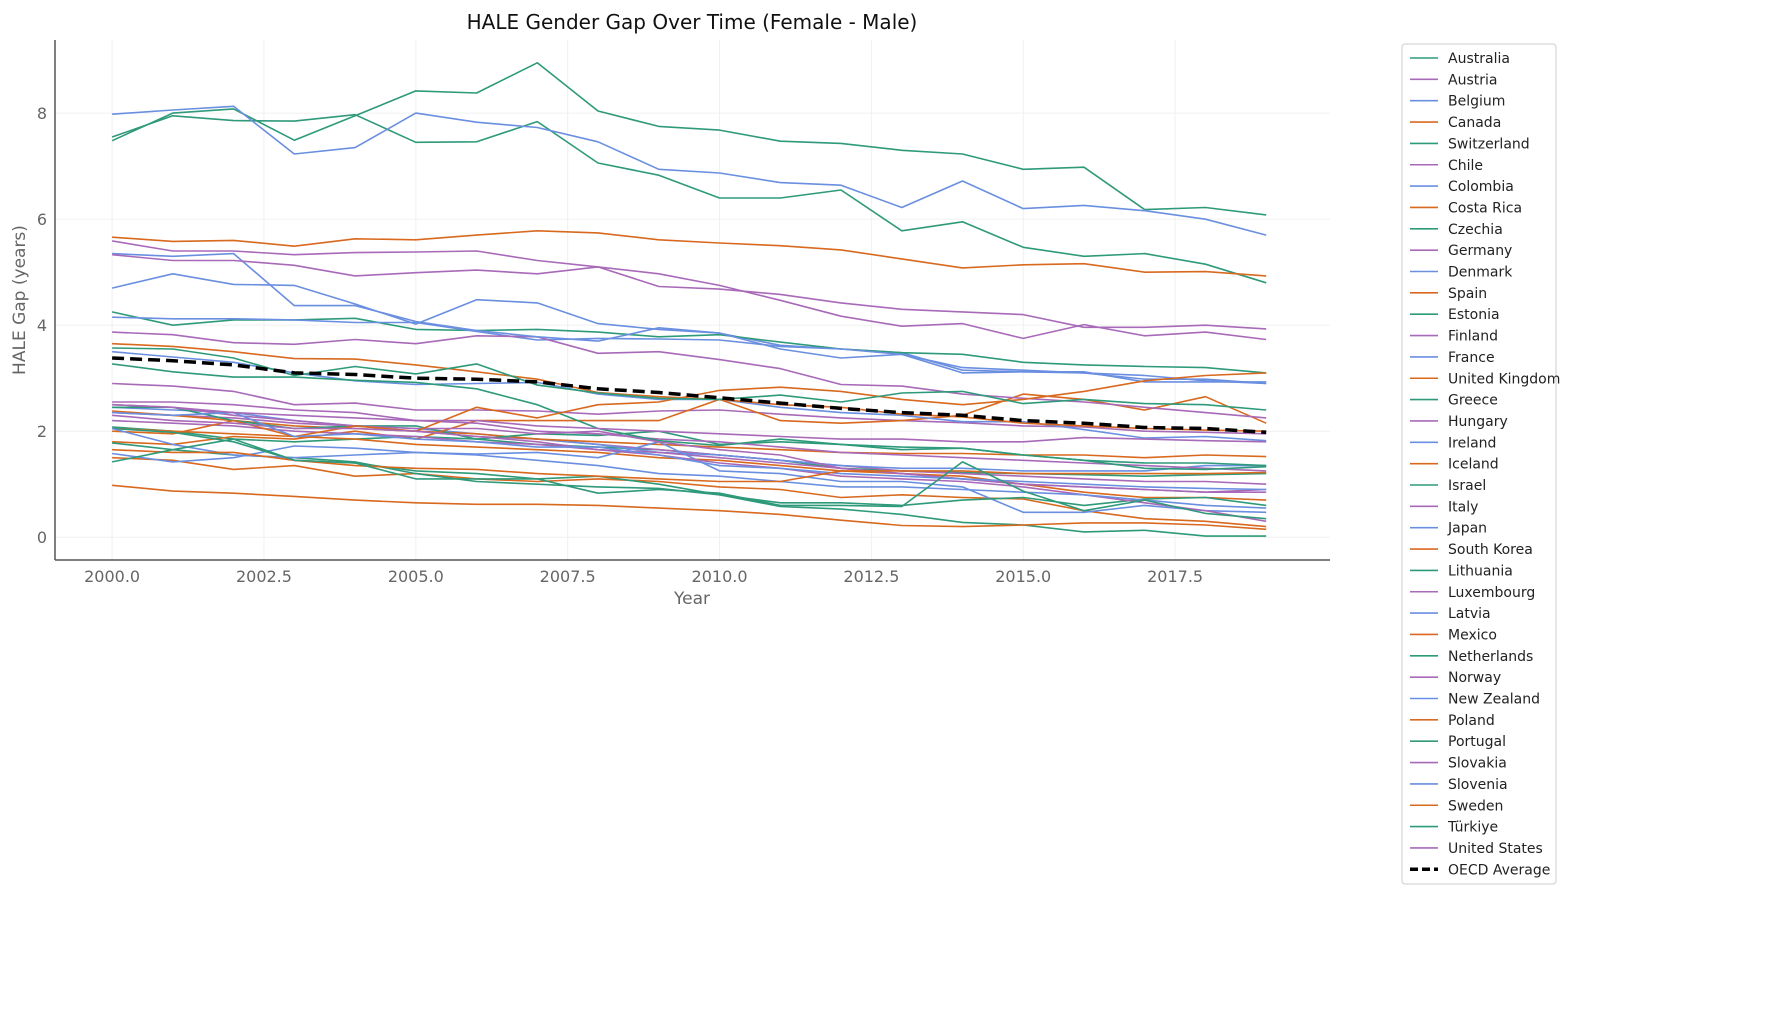 Image resolution: width=1786 pixels, height=1022 pixels. Describe the element at coordinates (1463, 507) in the screenshot. I see `legend-label-italy: Italy` at that location.